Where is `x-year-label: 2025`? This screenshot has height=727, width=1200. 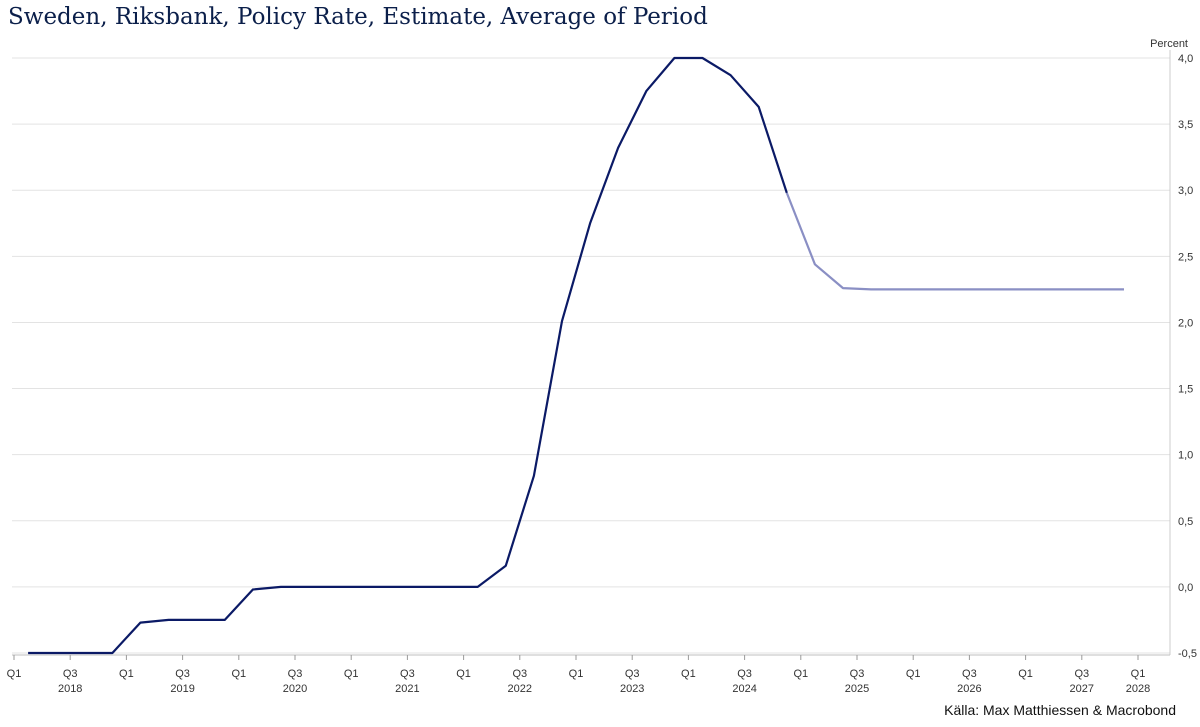 x-year-label: 2025 is located at coordinates (857, 689).